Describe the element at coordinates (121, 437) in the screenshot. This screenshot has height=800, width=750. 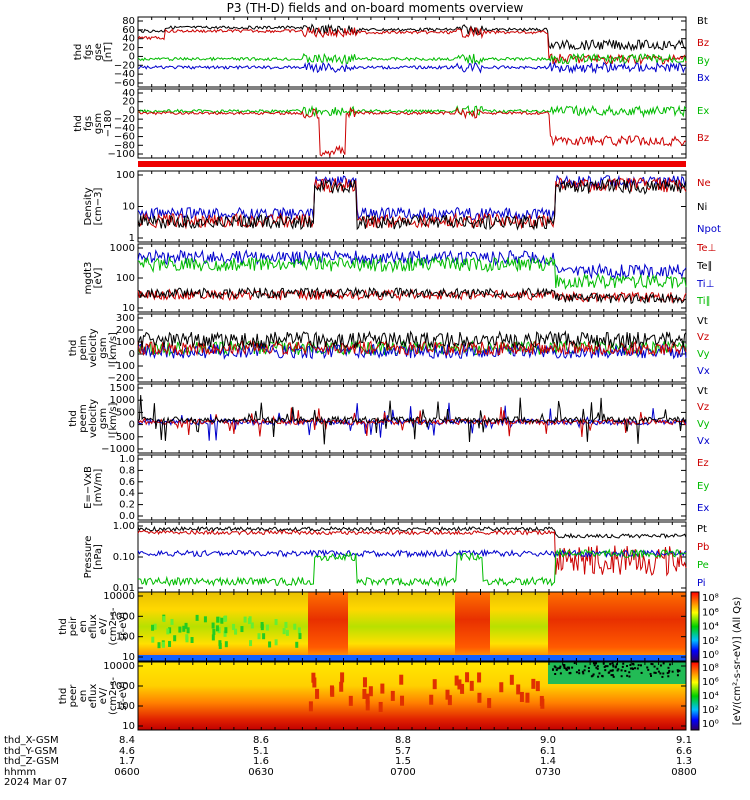
I see `y-tick-label: −500` at that location.